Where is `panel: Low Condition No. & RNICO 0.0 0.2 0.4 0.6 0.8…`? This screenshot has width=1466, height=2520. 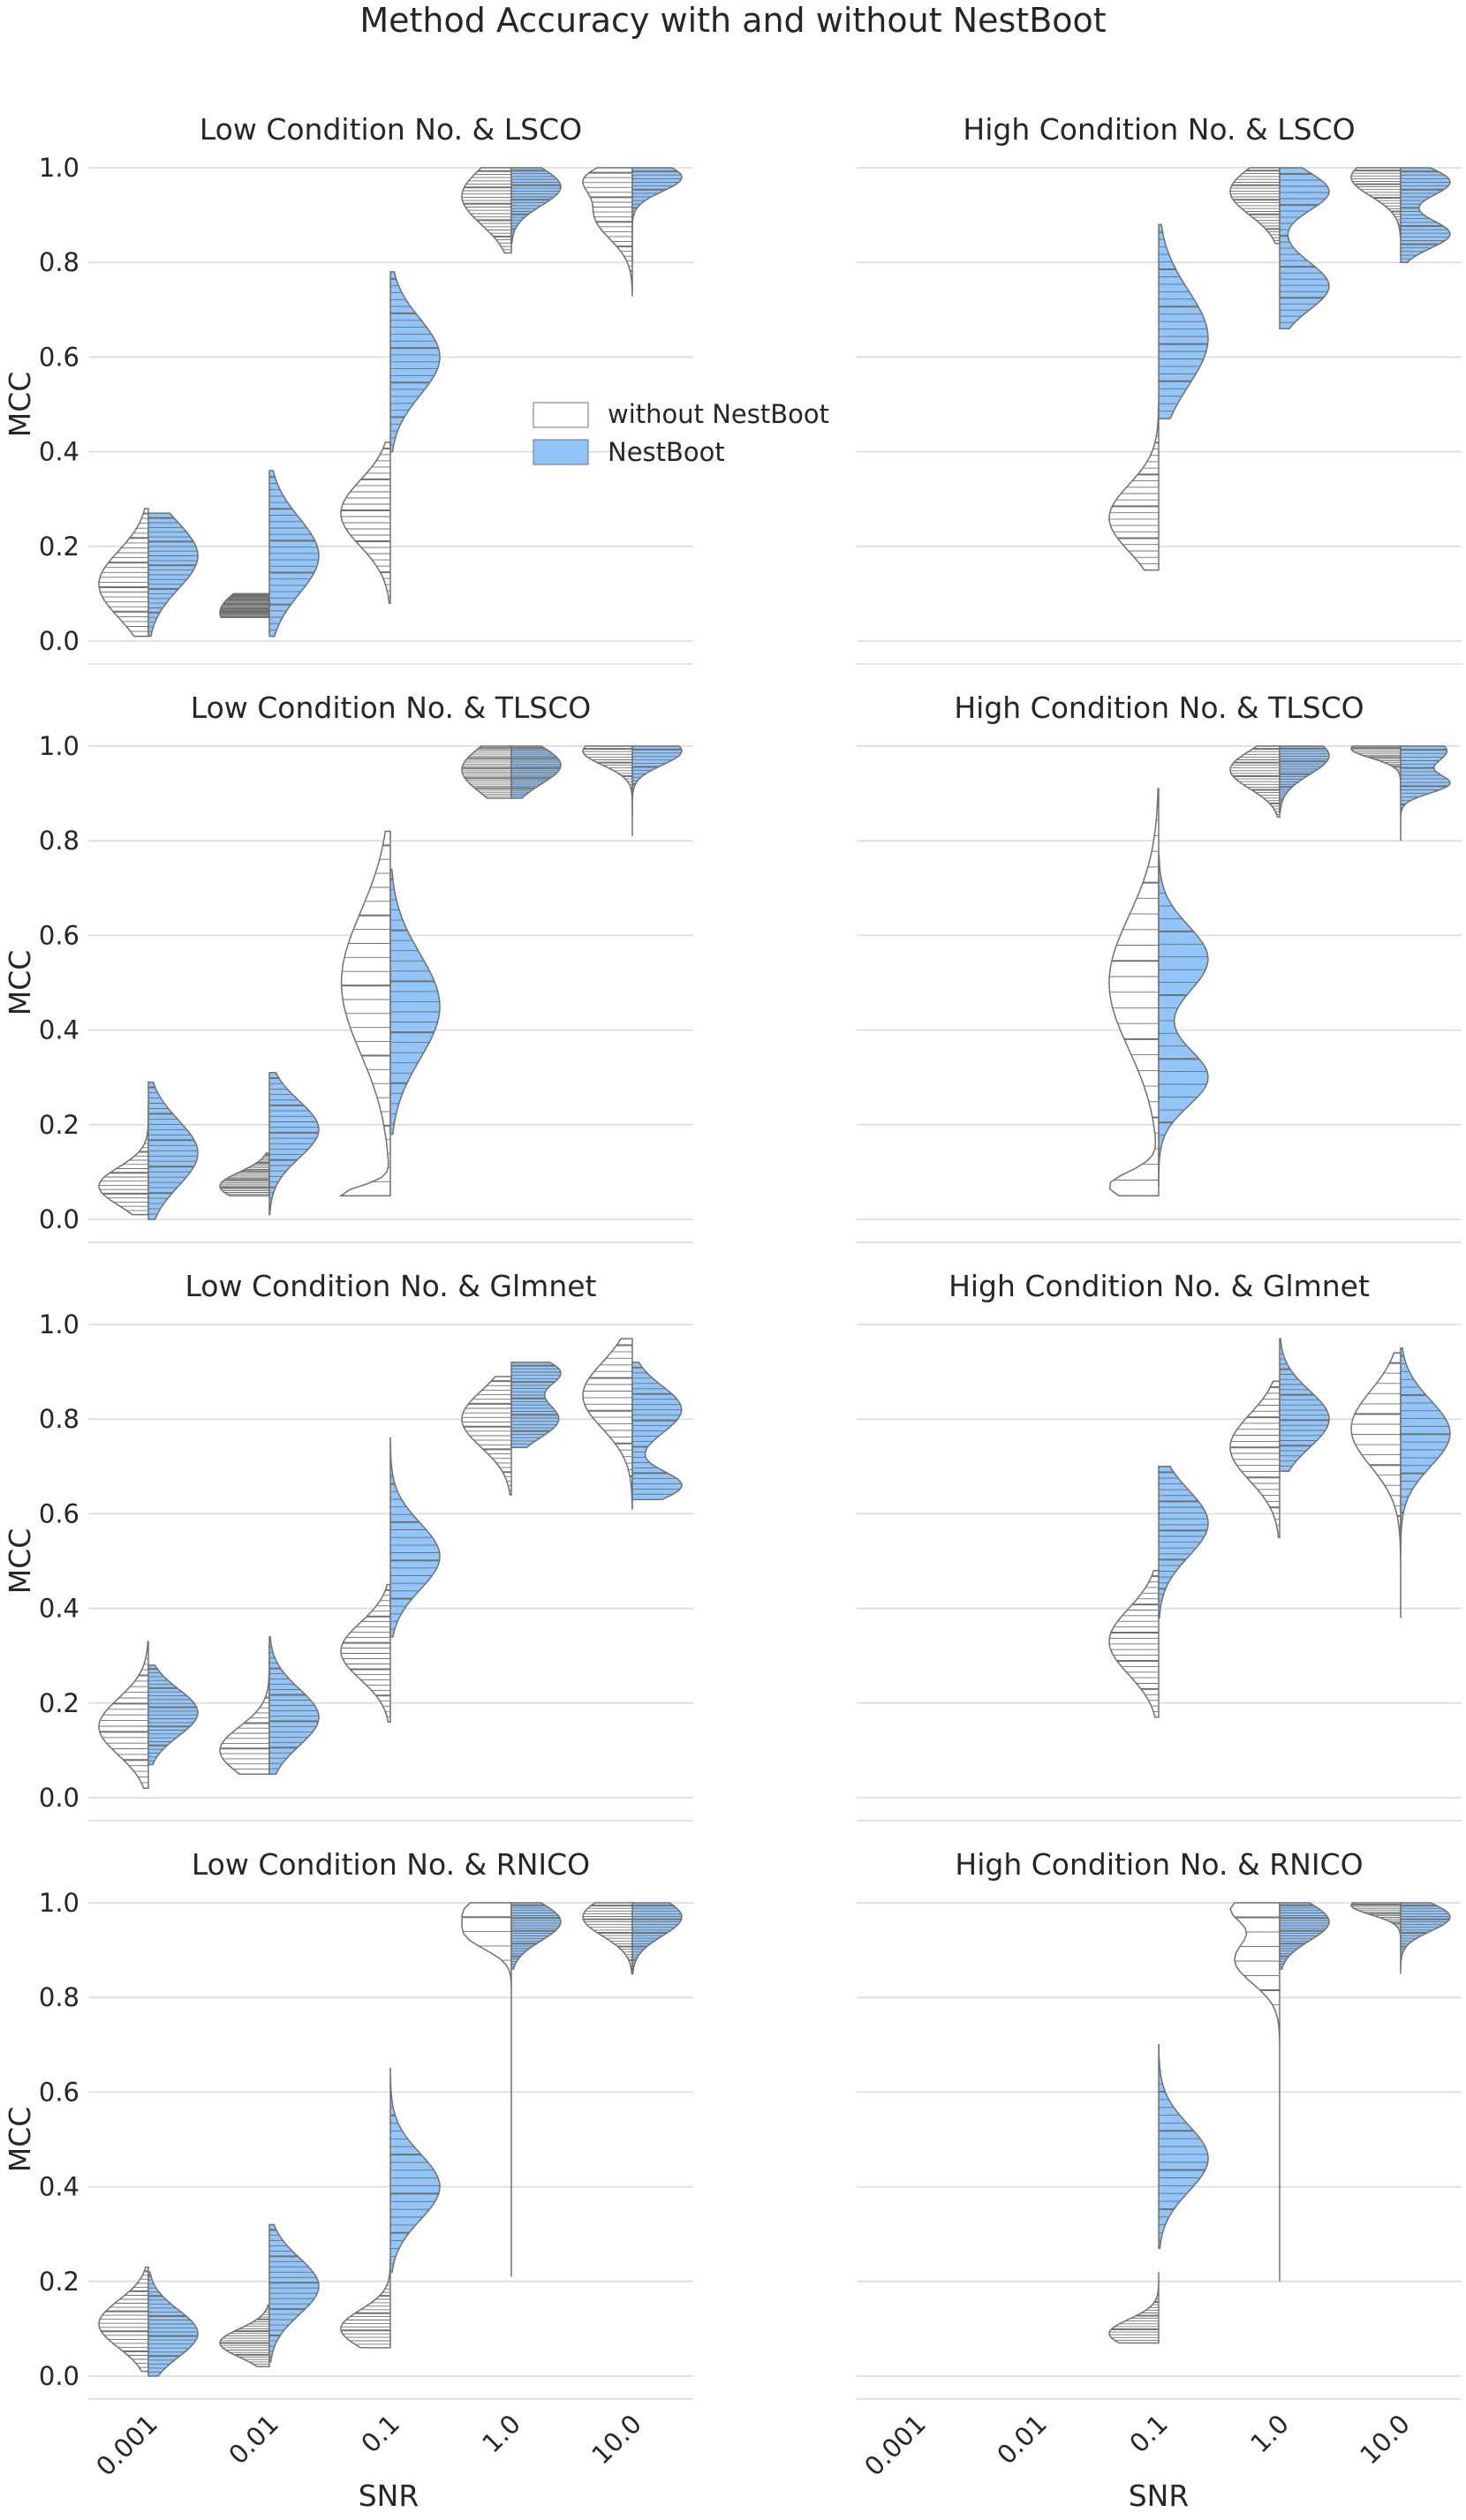
panel: Low Condition No. & RNICO 0.0 0.2 0.4 0.6 0.8… is located at coordinates (348, 2164).